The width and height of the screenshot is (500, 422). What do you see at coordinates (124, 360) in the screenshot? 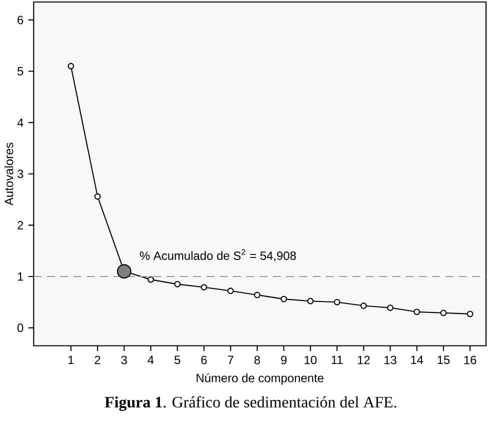
I see `x-tick-label: 3` at bounding box center [124, 360].